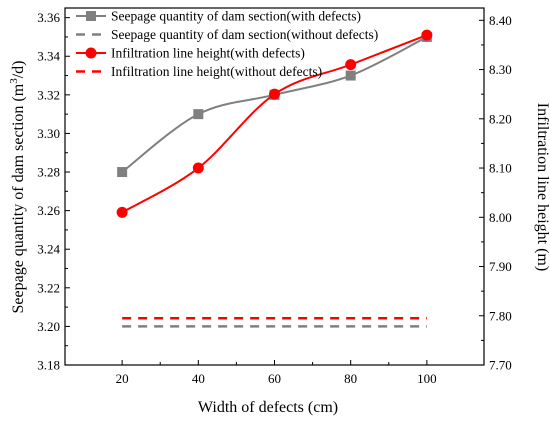 Image resolution: width=550 pixels, height=422 pixels. I want to click on right-tick-label: 8.10, so click(500, 168).